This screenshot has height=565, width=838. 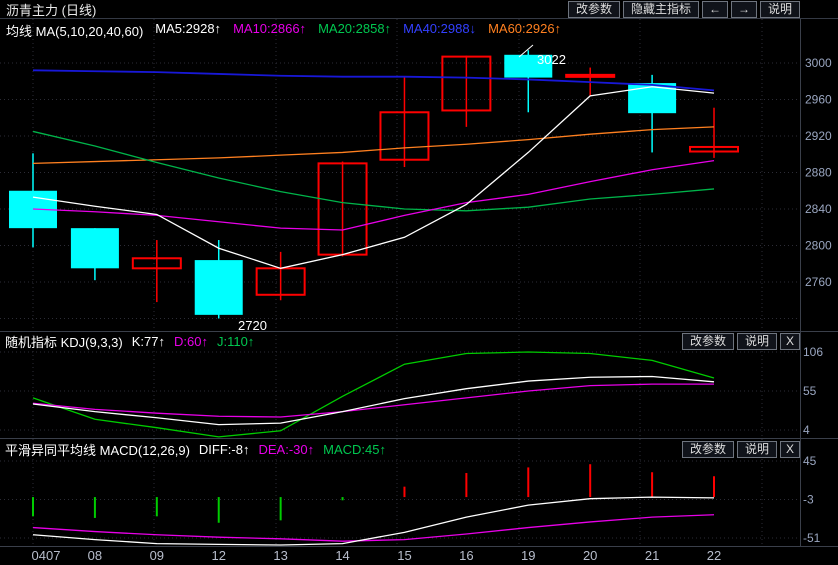 I want to click on kdj-j-line, so click(x=373, y=394).